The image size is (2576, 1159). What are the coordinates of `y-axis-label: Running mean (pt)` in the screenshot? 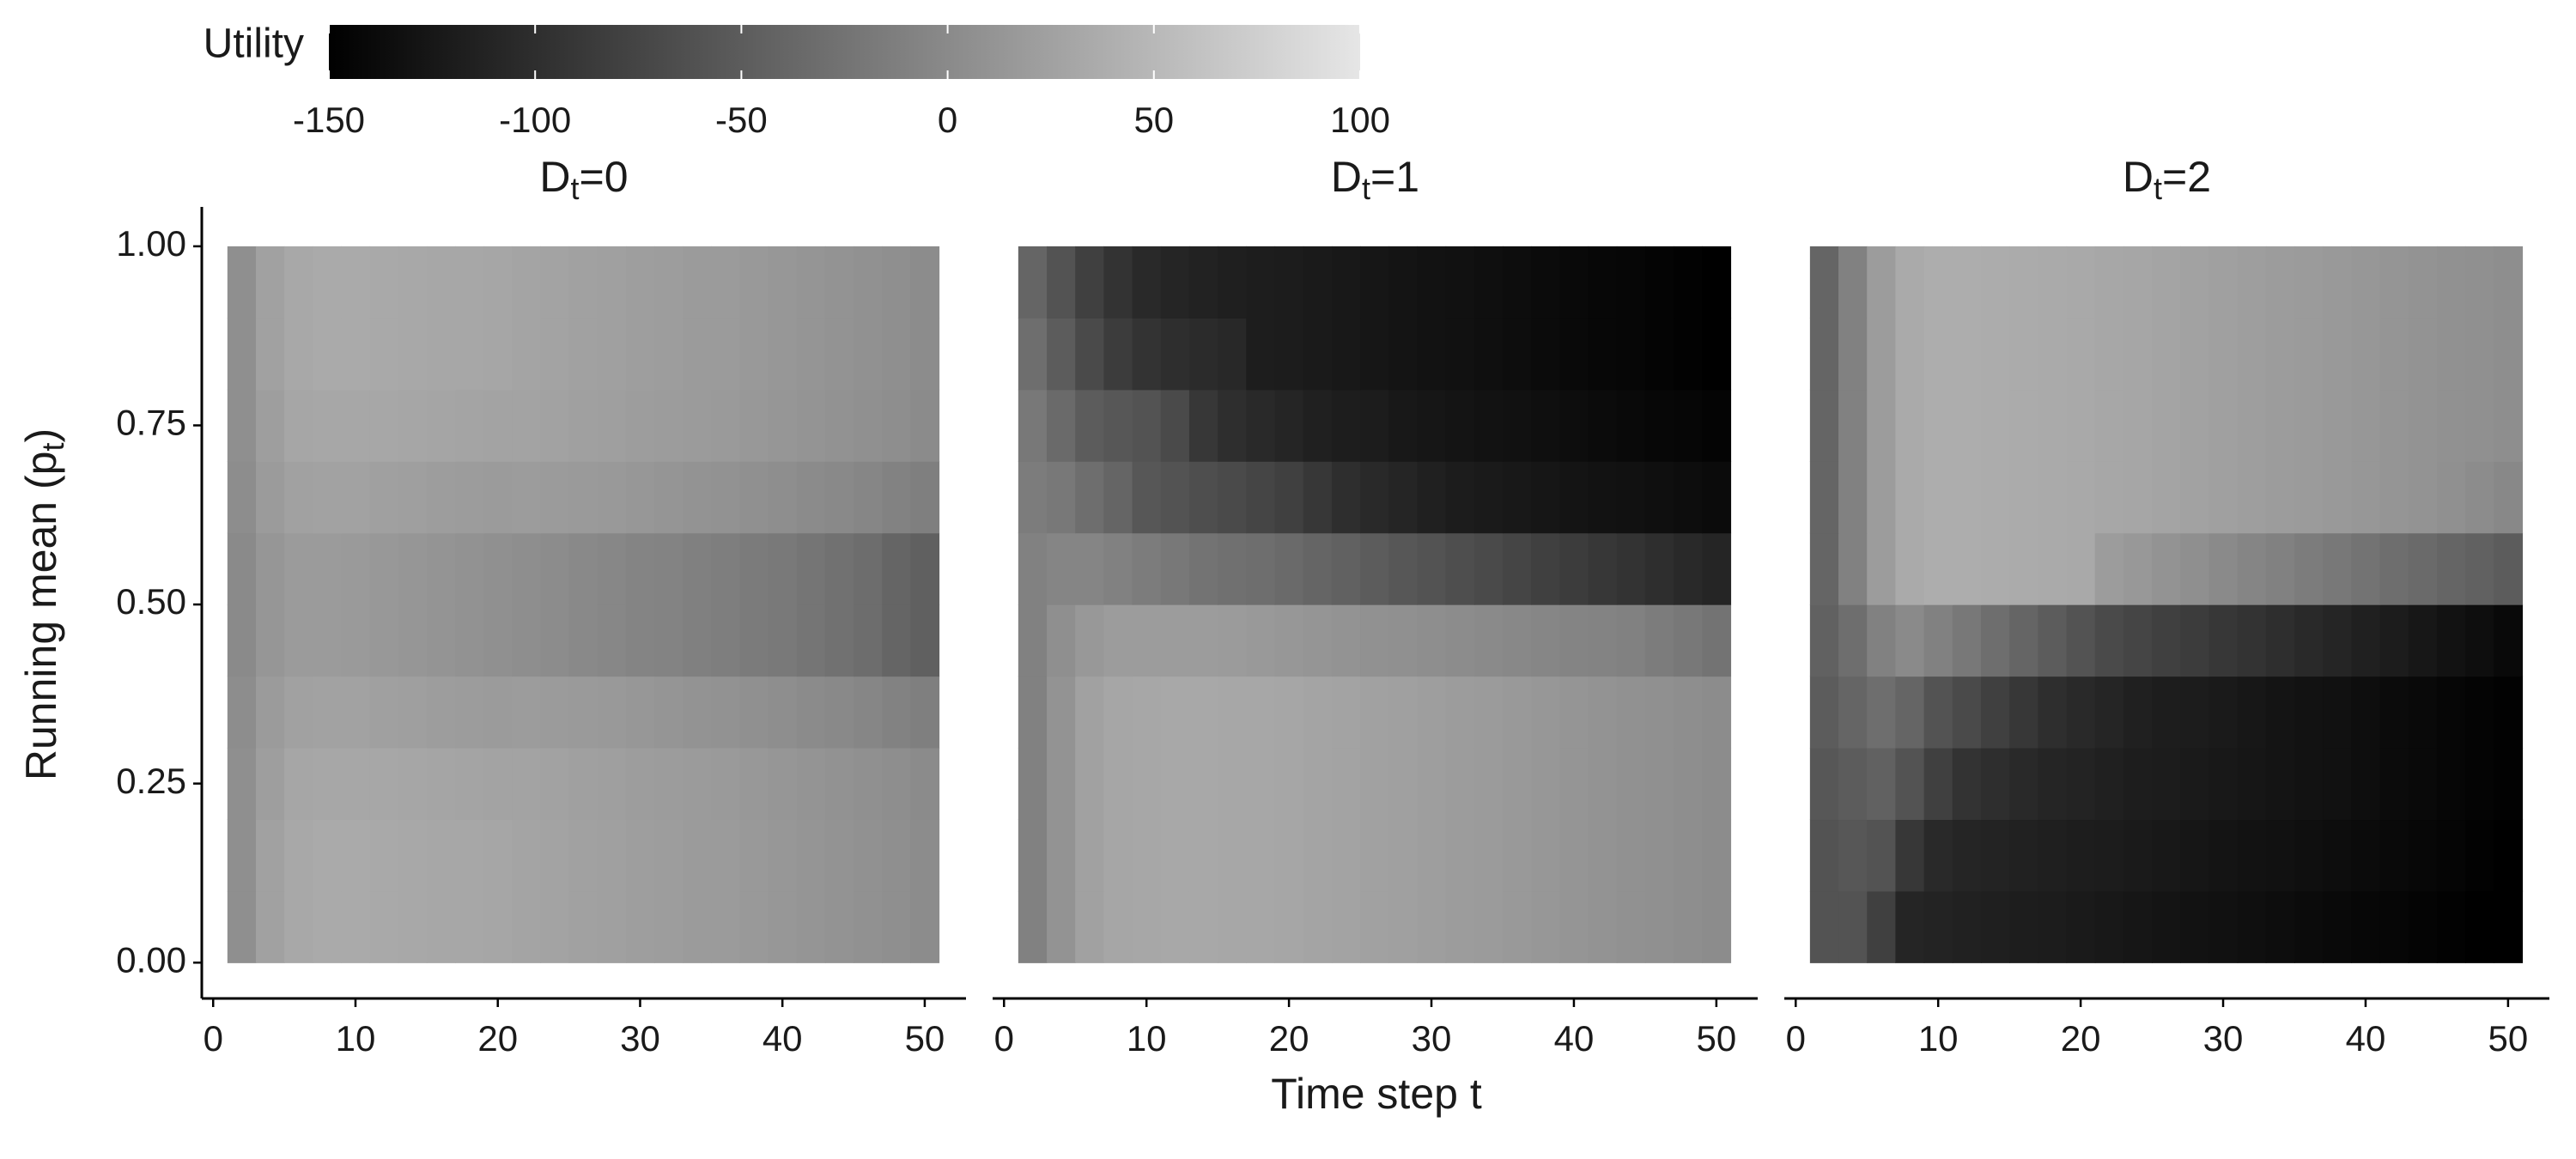 It's located at (44, 604).